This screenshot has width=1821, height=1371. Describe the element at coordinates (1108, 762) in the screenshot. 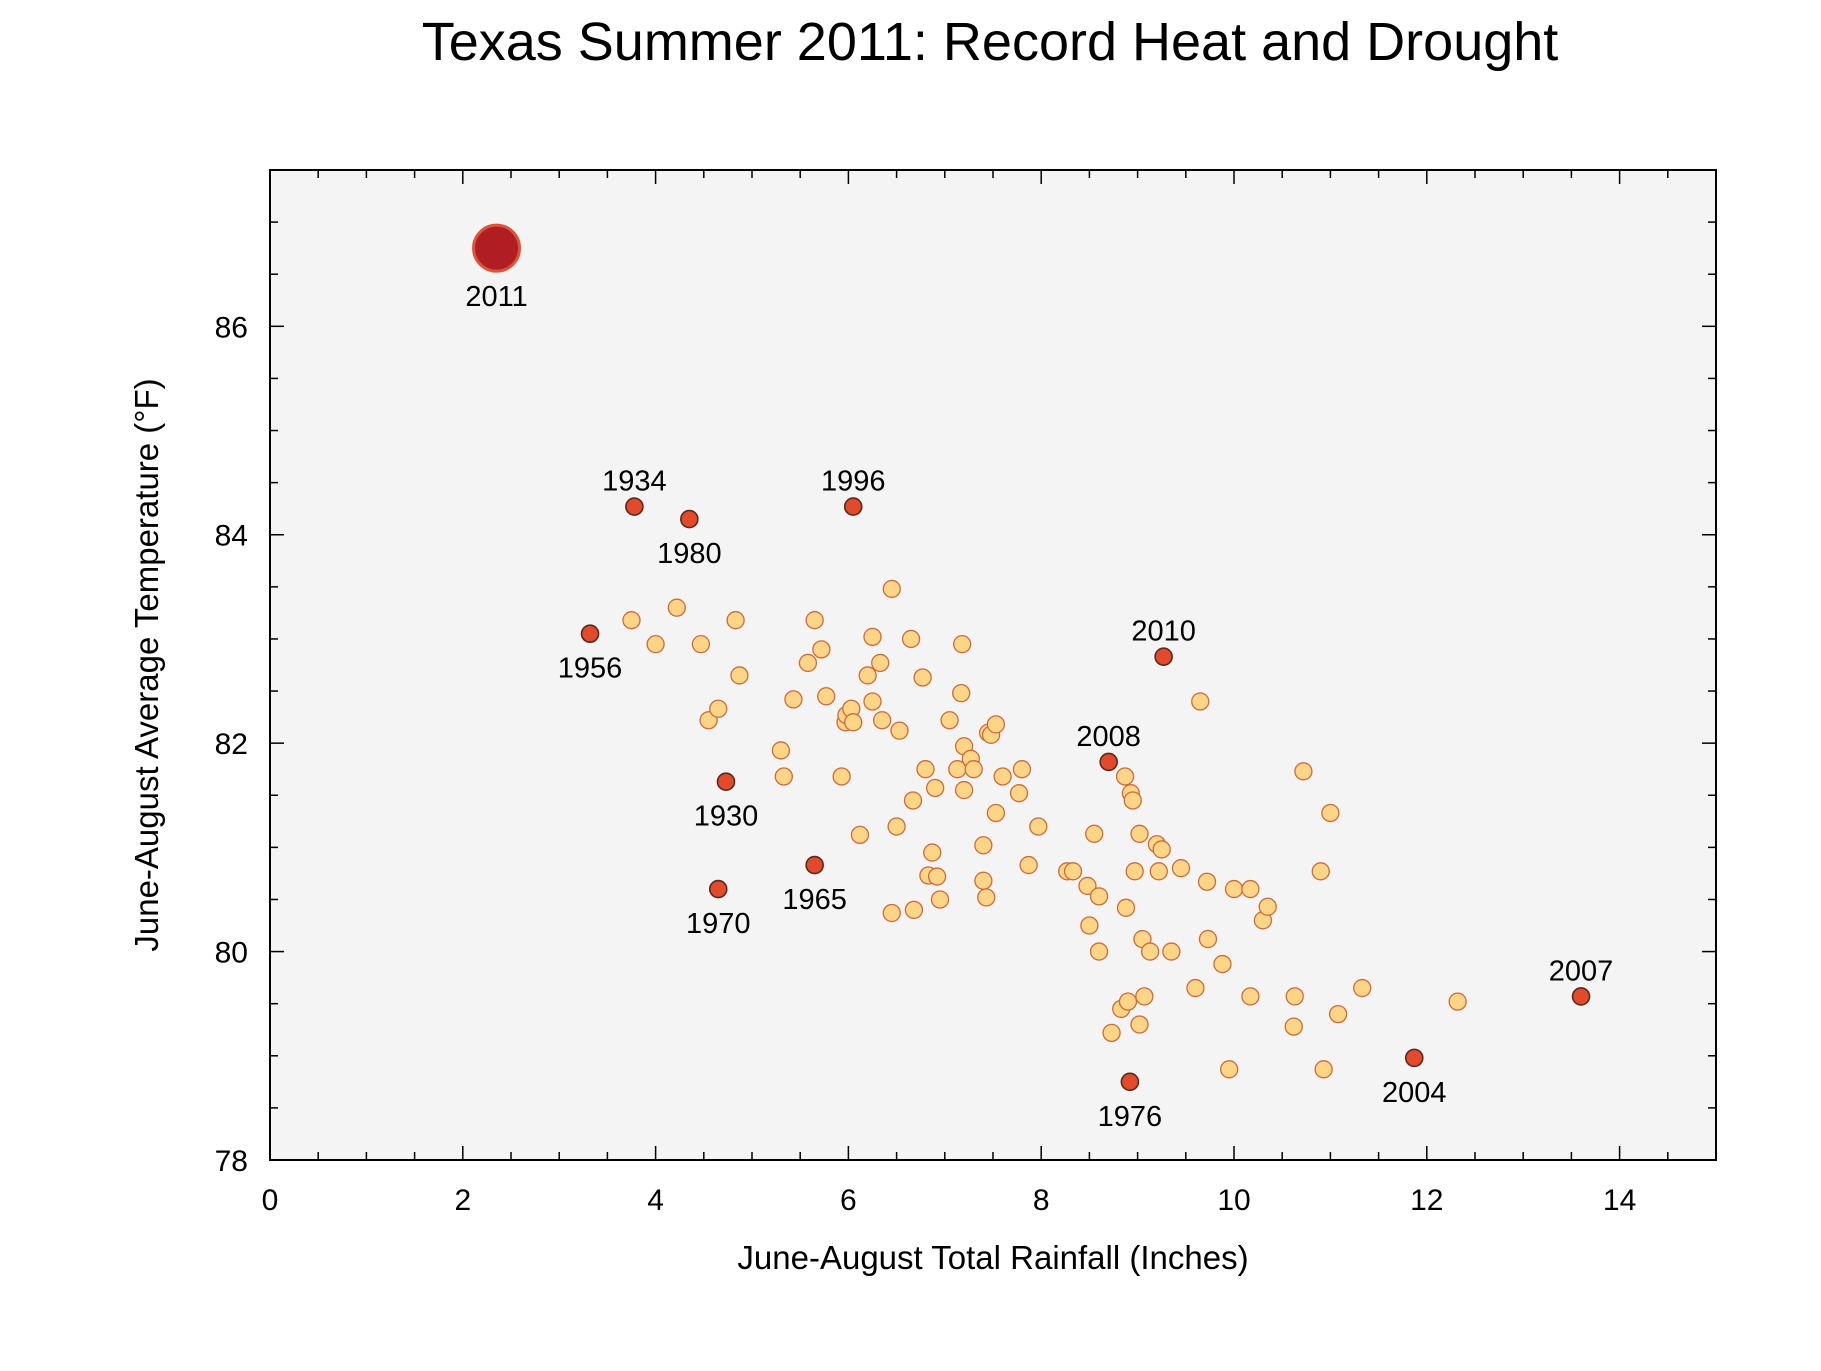

I see `highlight-point-2008` at that location.